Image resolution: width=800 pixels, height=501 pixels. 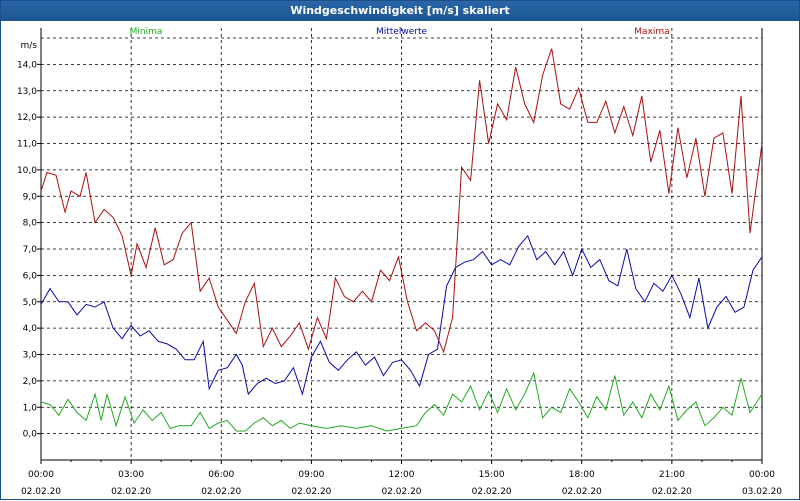 What do you see at coordinates (401, 401) in the screenshot?
I see `series-line-minima` at bounding box center [401, 401].